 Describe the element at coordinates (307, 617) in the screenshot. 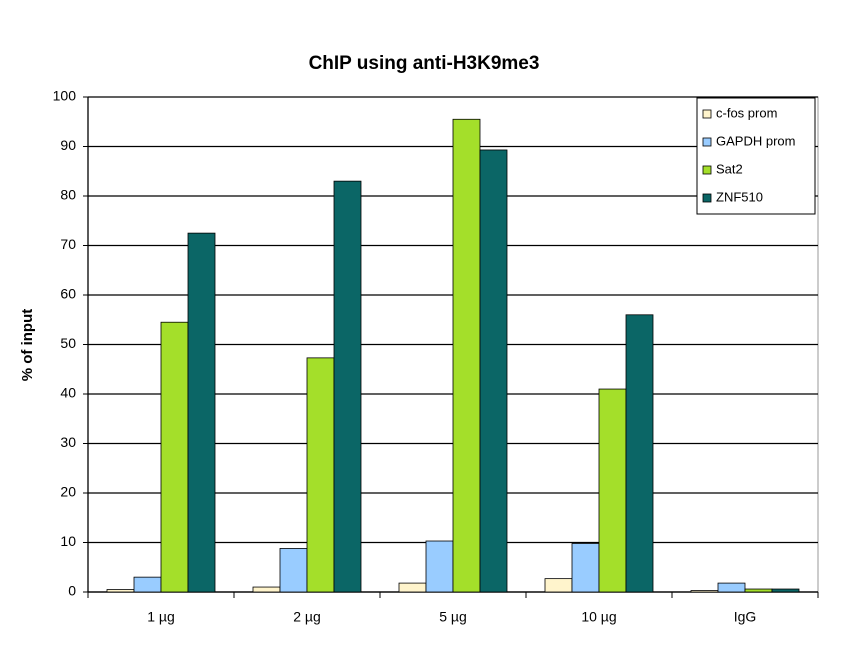

I see `x-tick-label: 2 µg` at that location.